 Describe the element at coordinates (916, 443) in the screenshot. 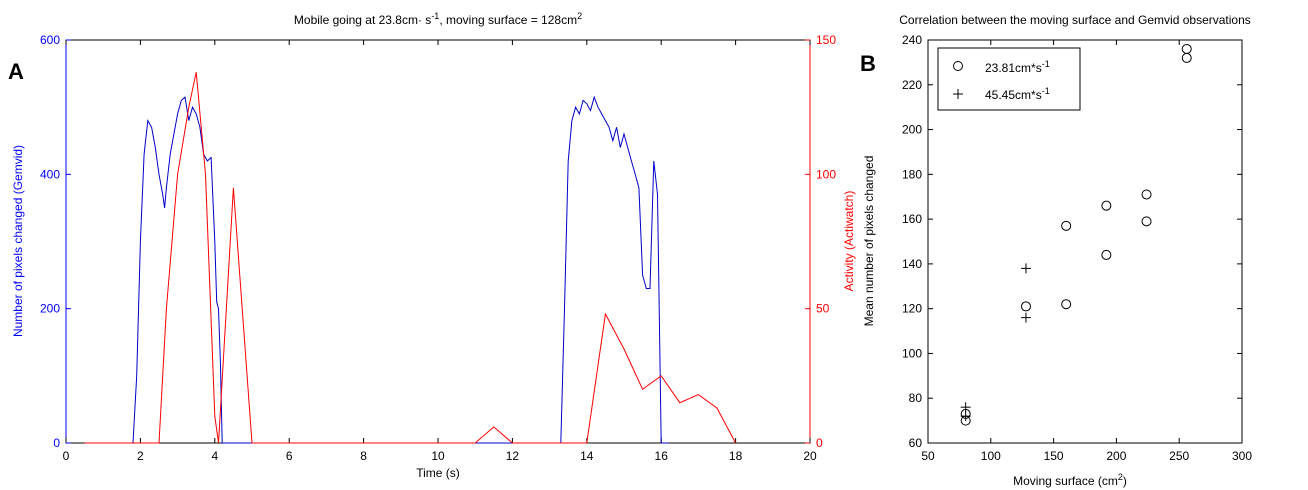

I see `panel-b-y-tick-label: 60` at that location.